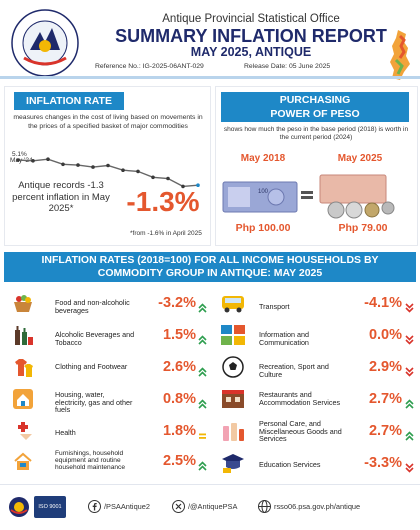  What do you see at coordinates (179, 461) in the screenshot?
I see `commodity-value: 2.5%` at bounding box center [179, 461].